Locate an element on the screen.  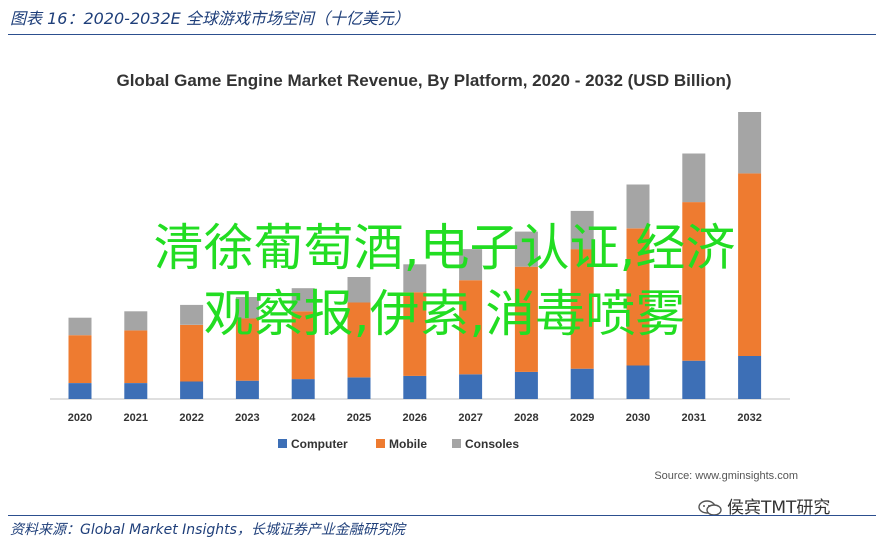
legend-label-mobile: Mobile is located at coordinates (408, 444).